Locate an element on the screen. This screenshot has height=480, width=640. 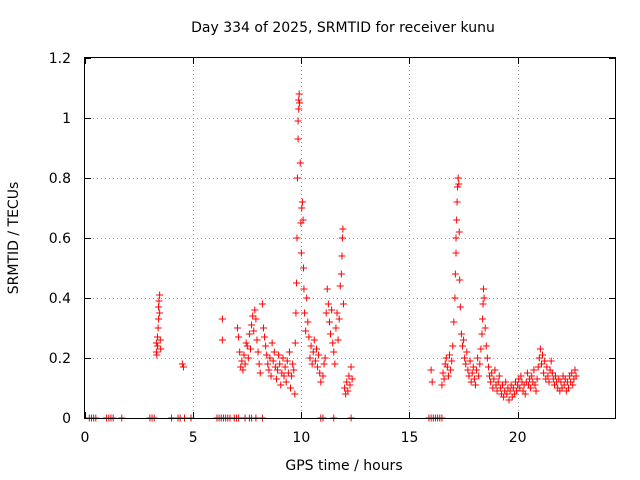
y-axis-label: SRMTID / TECUs is located at coordinates (14, 238).